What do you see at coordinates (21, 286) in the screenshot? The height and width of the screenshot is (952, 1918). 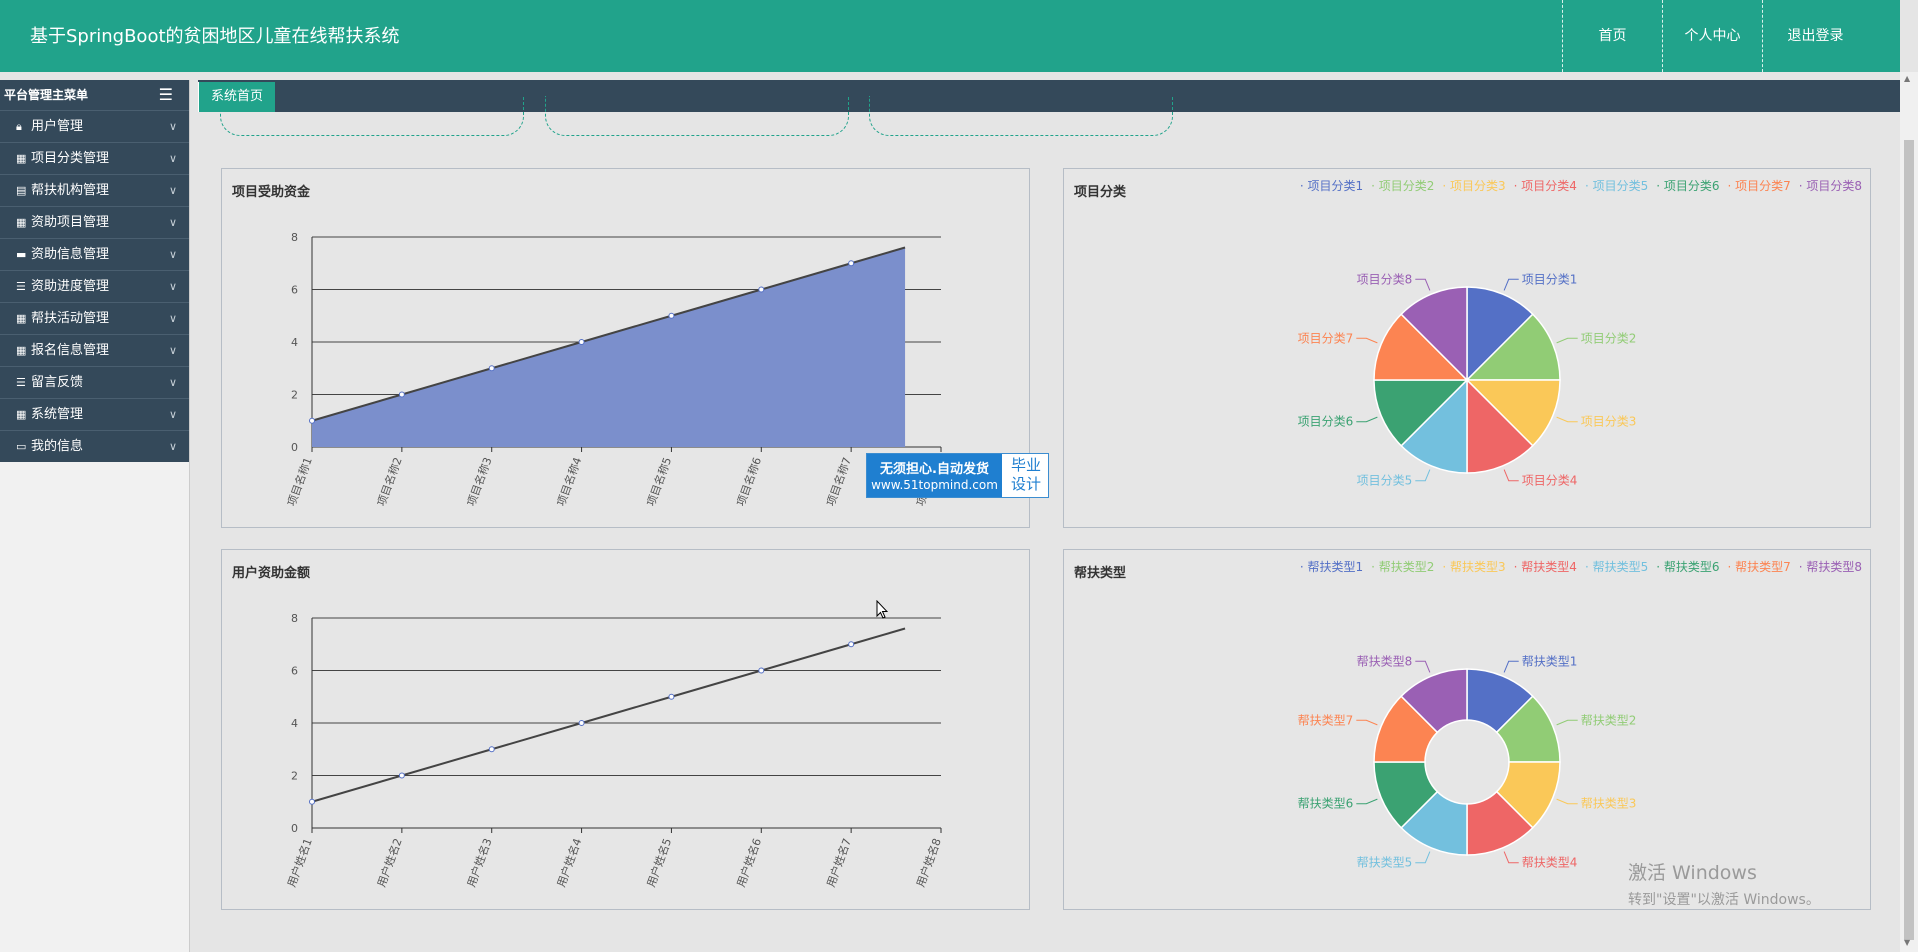 I see `list-icon: ☰` at bounding box center [21, 286].